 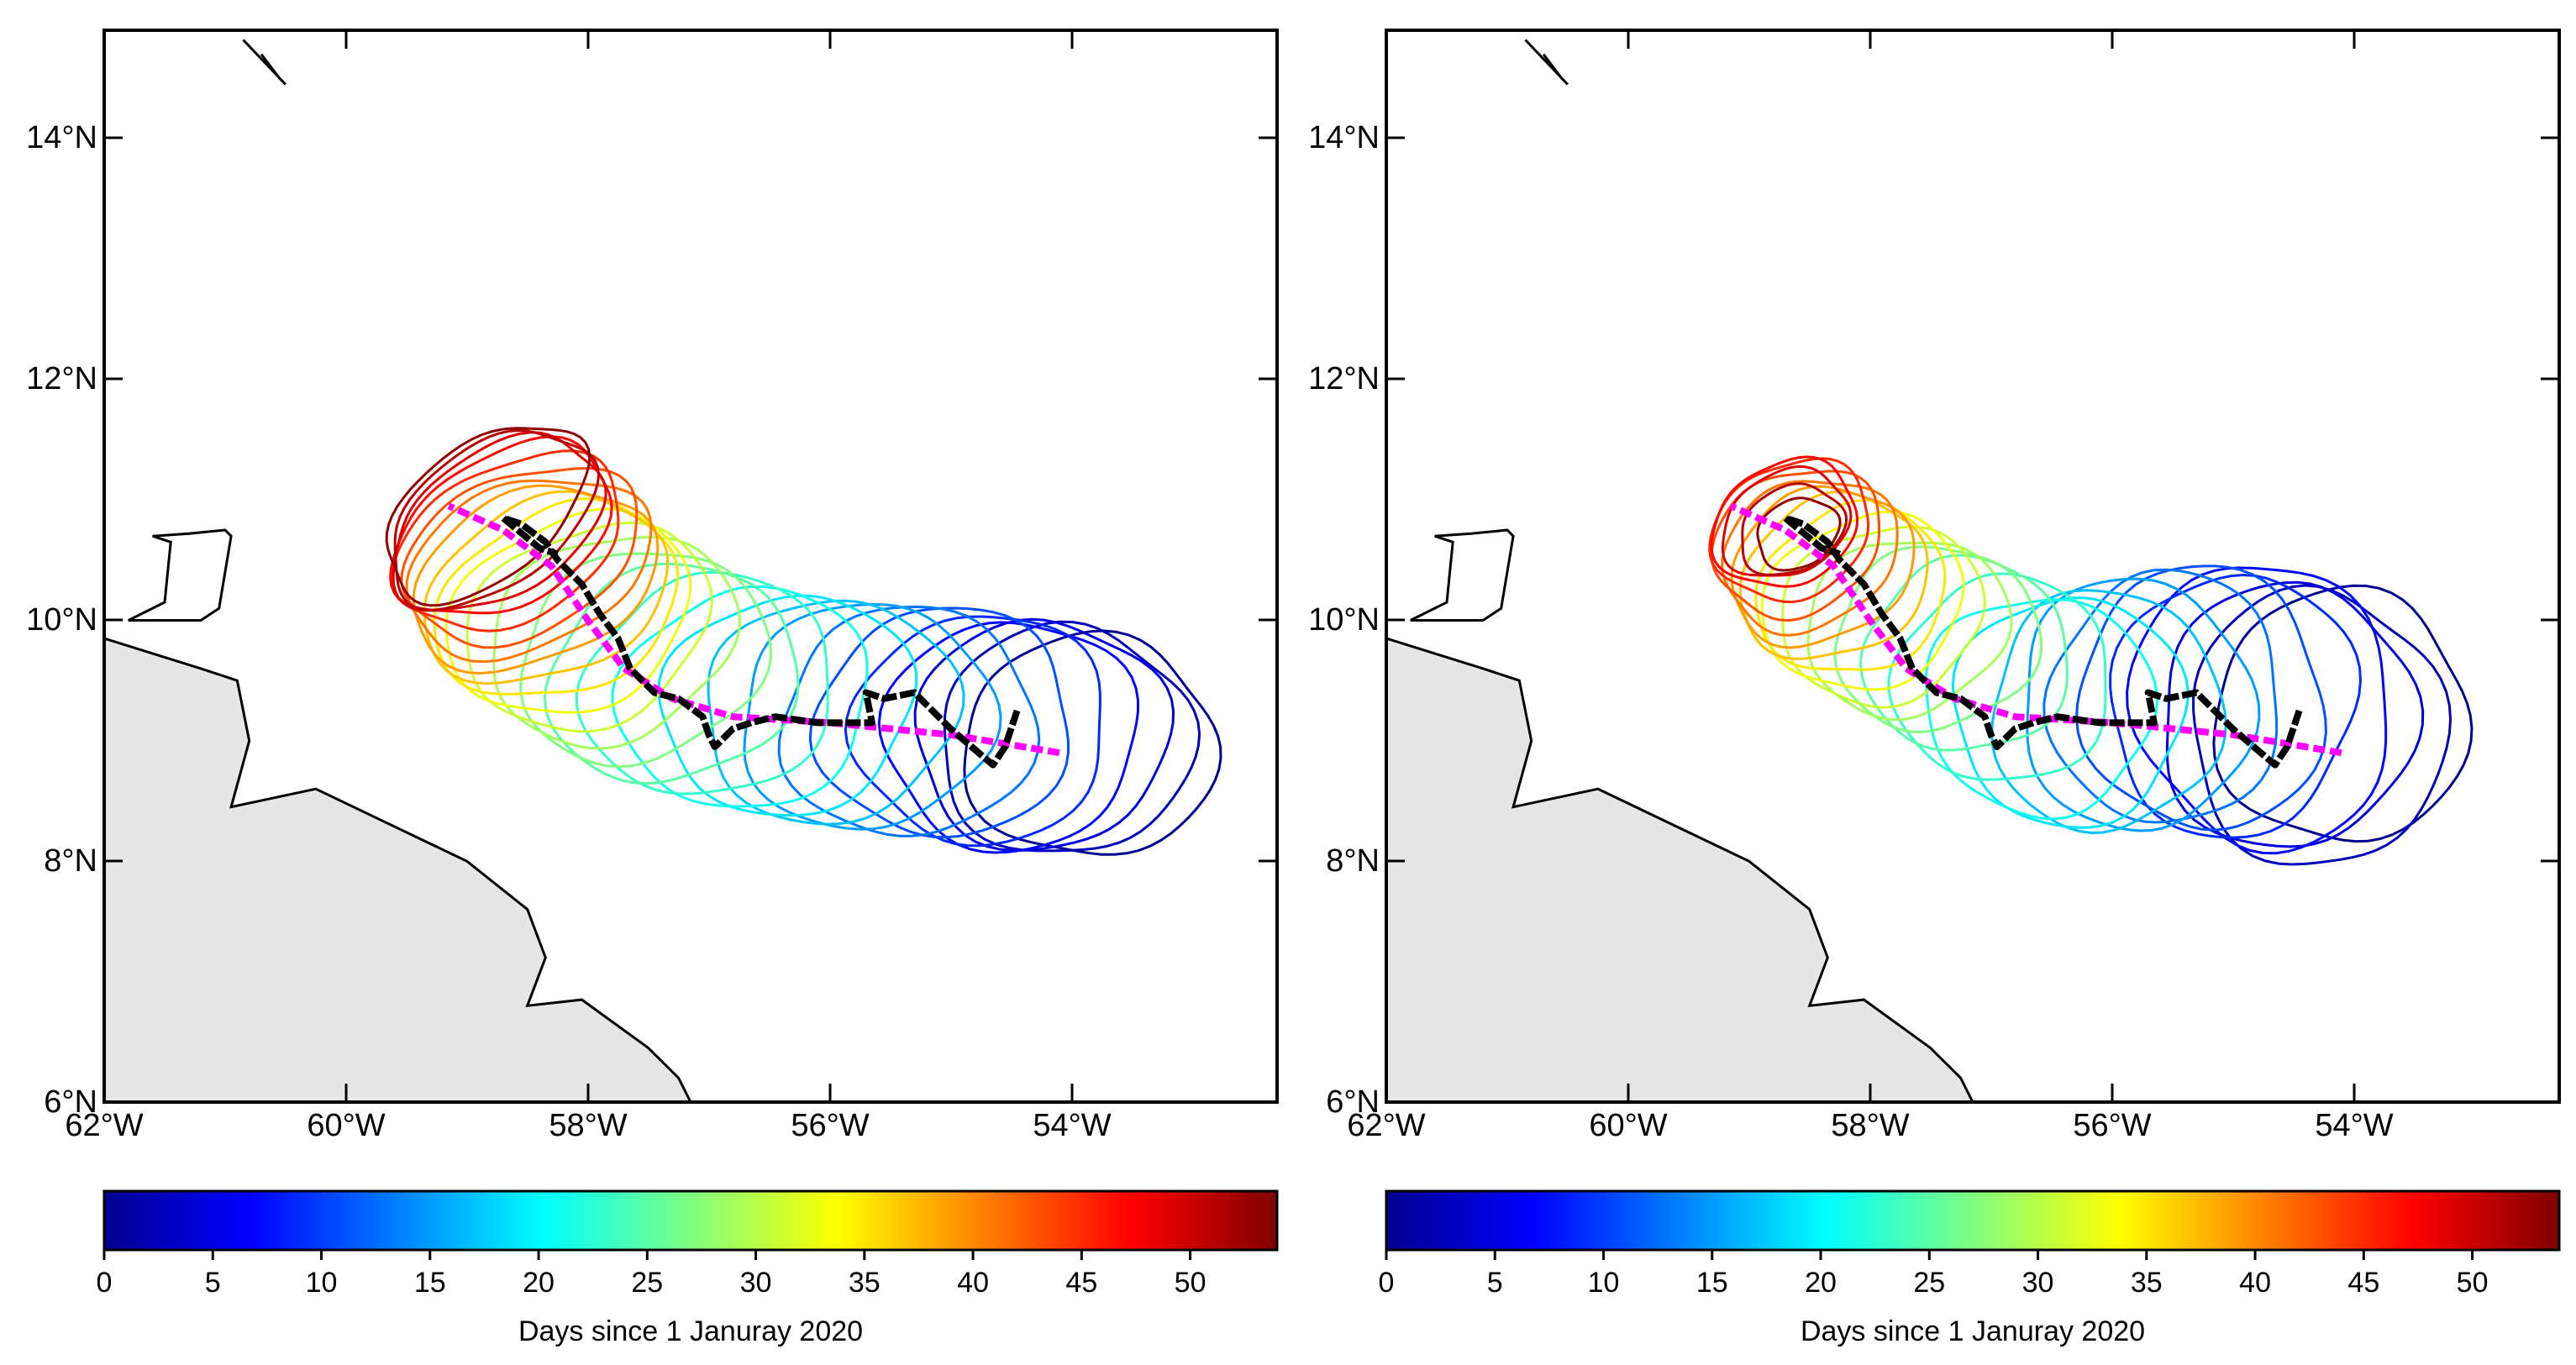 What do you see at coordinates (1933, 137) in the screenshot?
I see `y-tick: 14°N` at bounding box center [1933, 137].